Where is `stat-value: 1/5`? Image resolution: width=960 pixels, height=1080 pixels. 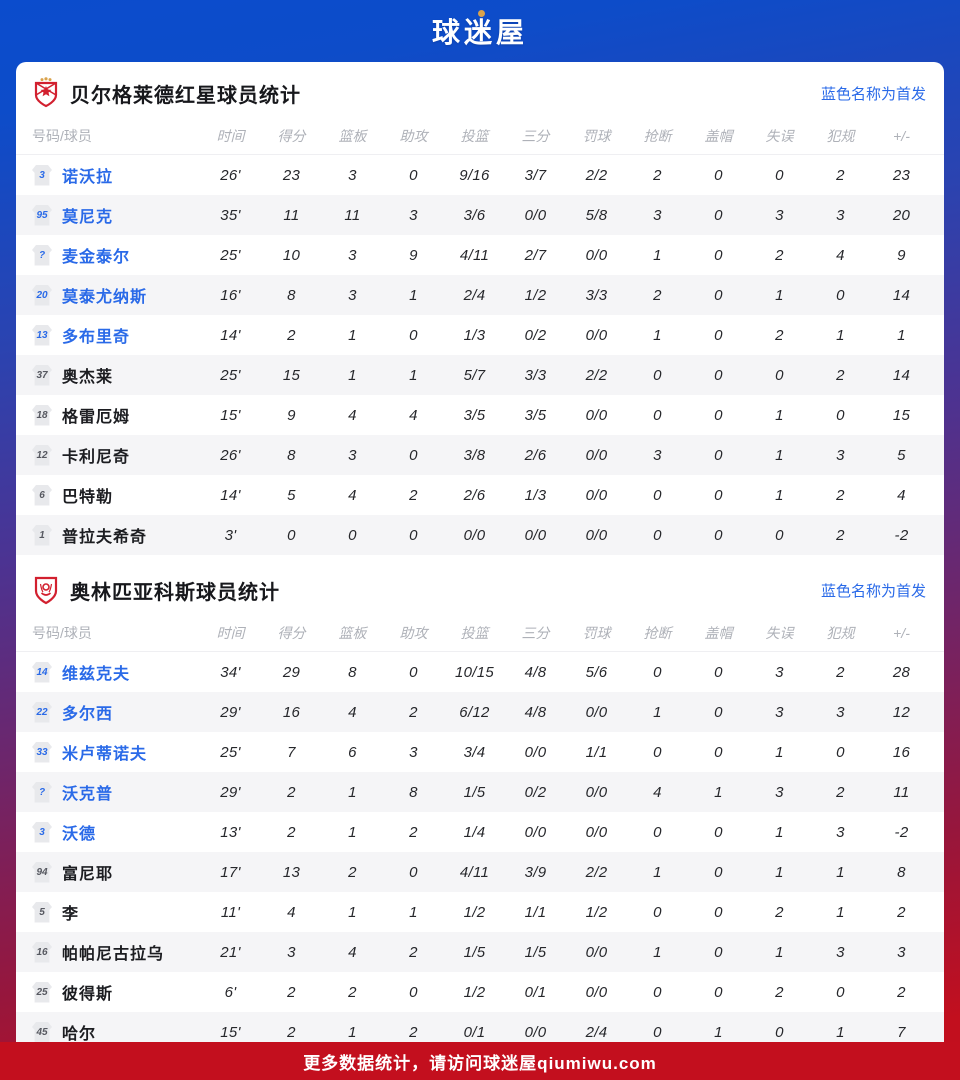
stat-value: 1/5 is located at coordinates (535, 952).